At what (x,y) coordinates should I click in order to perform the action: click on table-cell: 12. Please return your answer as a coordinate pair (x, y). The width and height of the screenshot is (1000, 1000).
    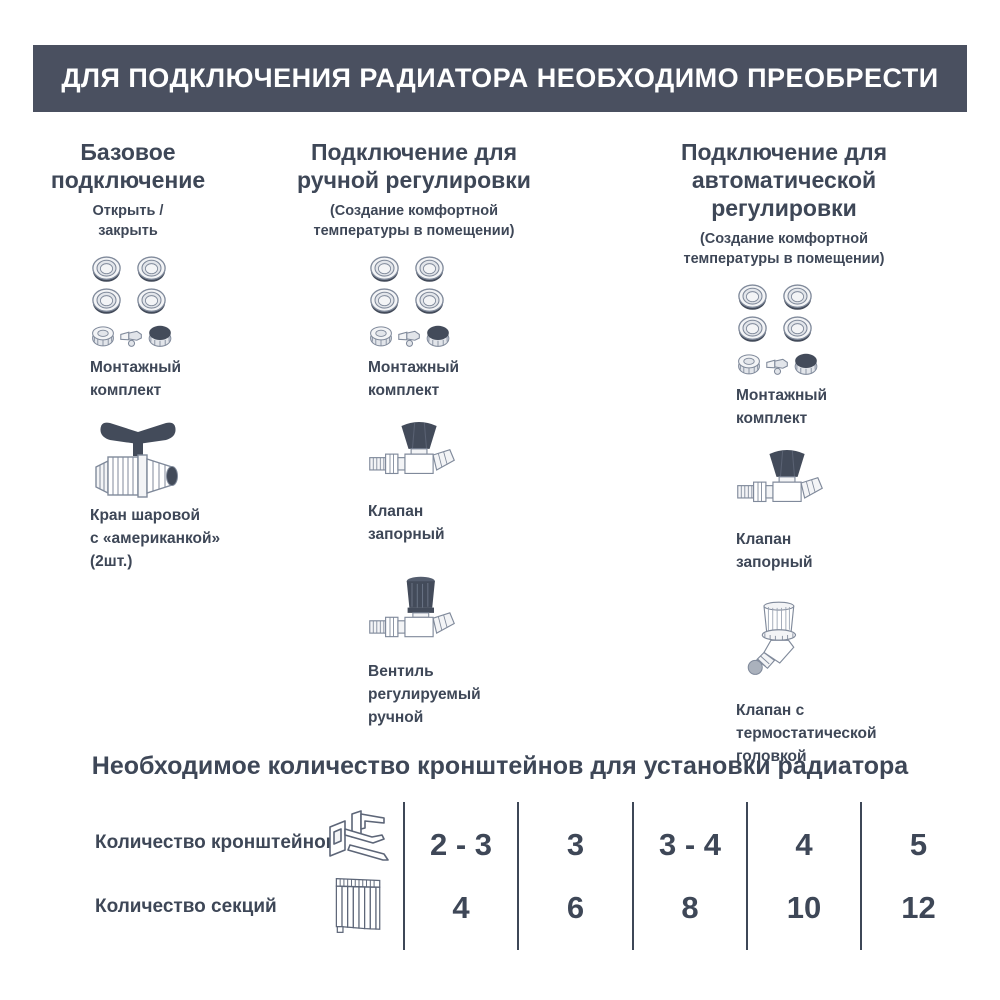
    Looking at the image, I should click on (918, 907).